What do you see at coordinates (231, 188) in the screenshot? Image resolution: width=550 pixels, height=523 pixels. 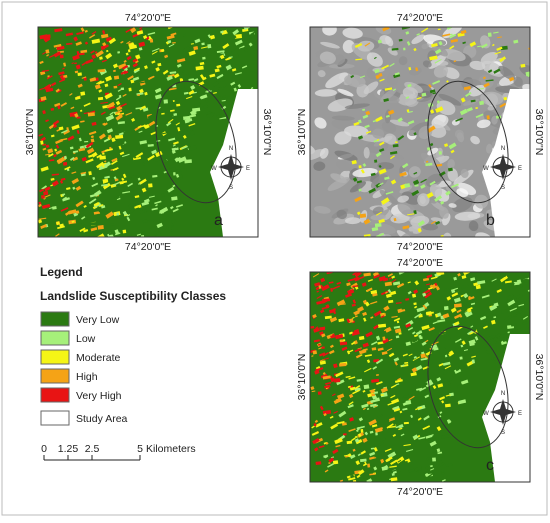 I see `compass-letter: S` at bounding box center [231, 188].